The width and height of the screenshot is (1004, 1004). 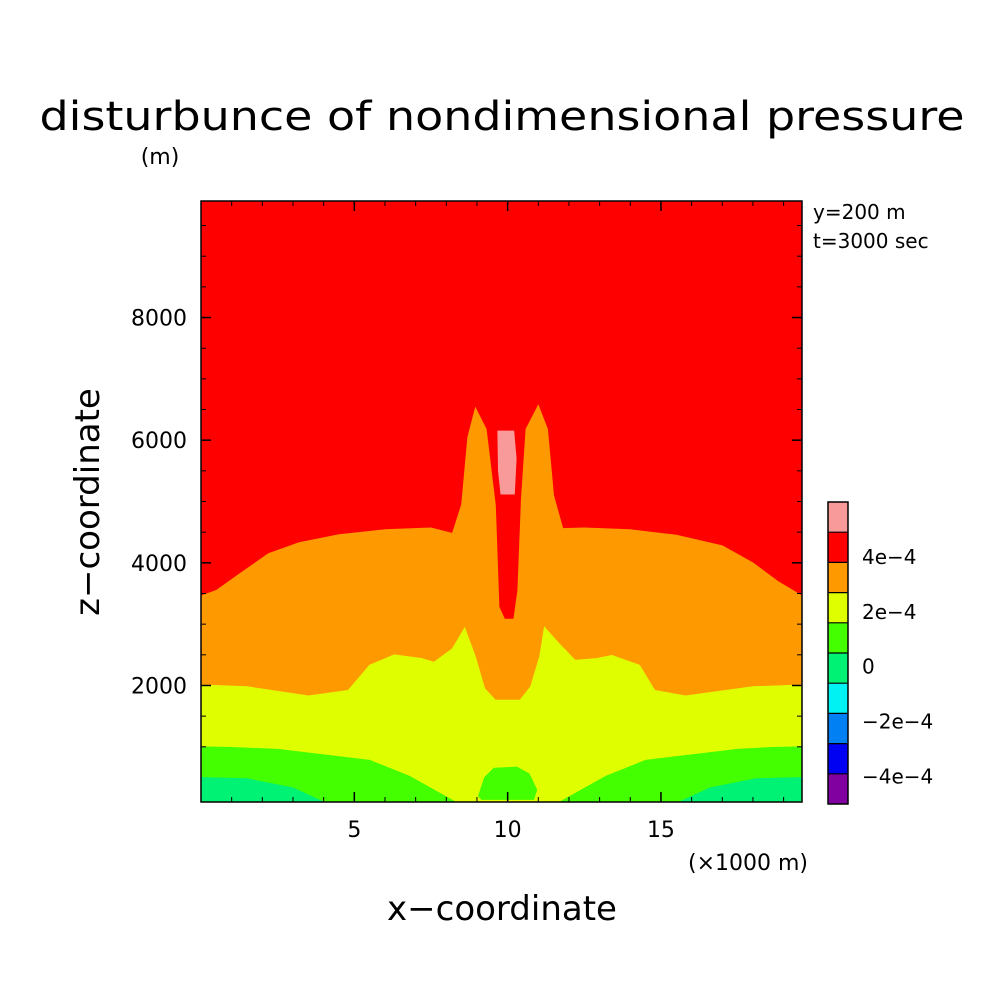 I want to click on colorbar-label: 2e−4, so click(x=889, y=612).